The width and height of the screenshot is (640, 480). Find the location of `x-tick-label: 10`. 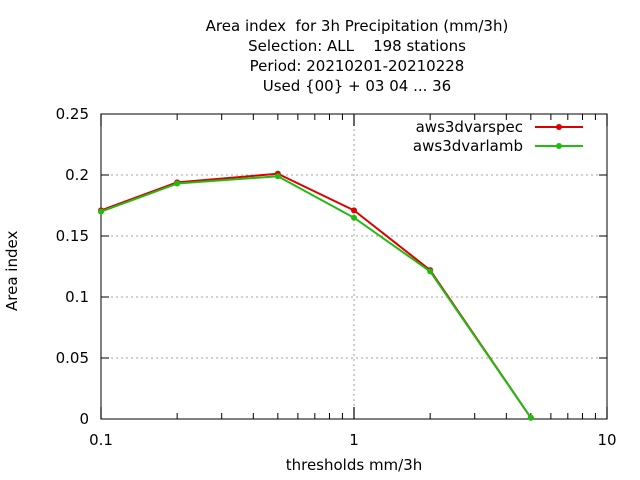

x-tick-label: 10 is located at coordinates (606, 440).